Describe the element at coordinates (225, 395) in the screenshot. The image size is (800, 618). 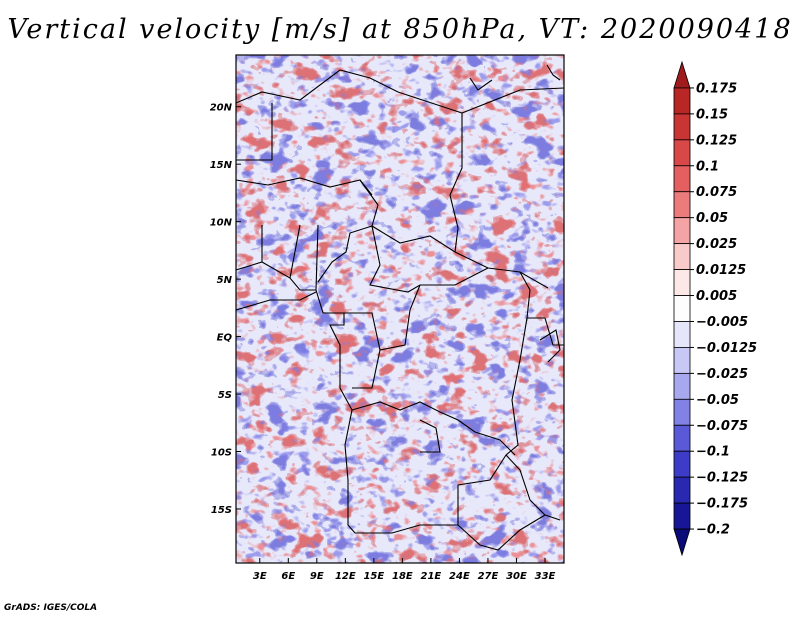
I see `lat-tick-label: 5S` at that location.